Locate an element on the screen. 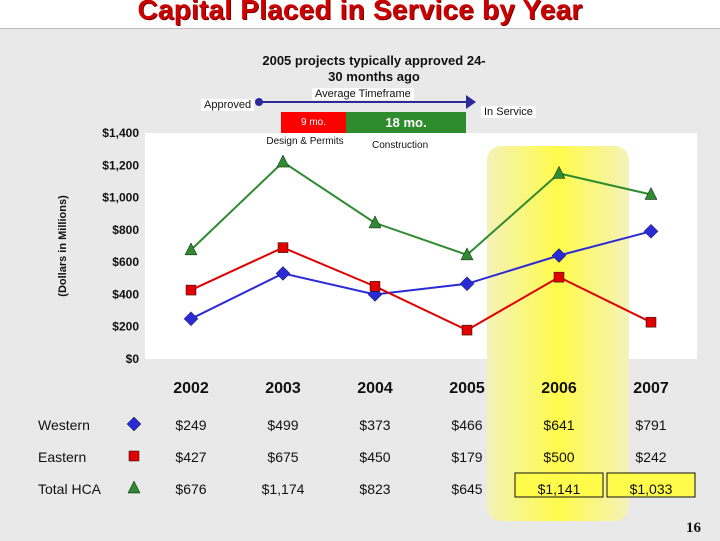 Image resolution: width=720 pixels, height=541 pixels. y-tick-label: $400 is located at coordinates (125, 294).